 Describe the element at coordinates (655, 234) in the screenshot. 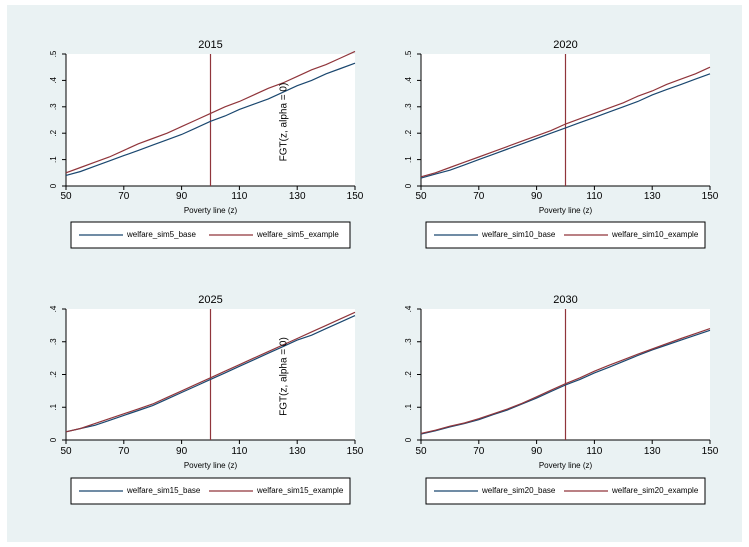

I see `legend-label: welfare_sim10_example` at that location.